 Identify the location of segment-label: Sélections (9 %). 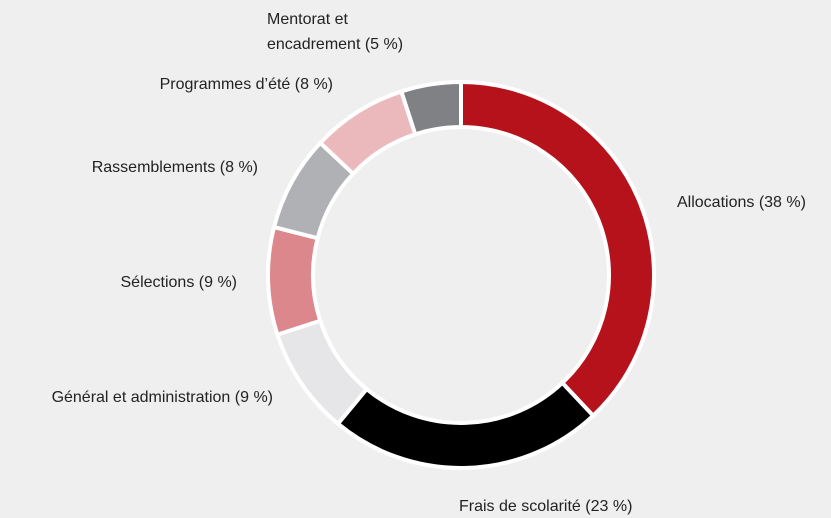
(179, 282).